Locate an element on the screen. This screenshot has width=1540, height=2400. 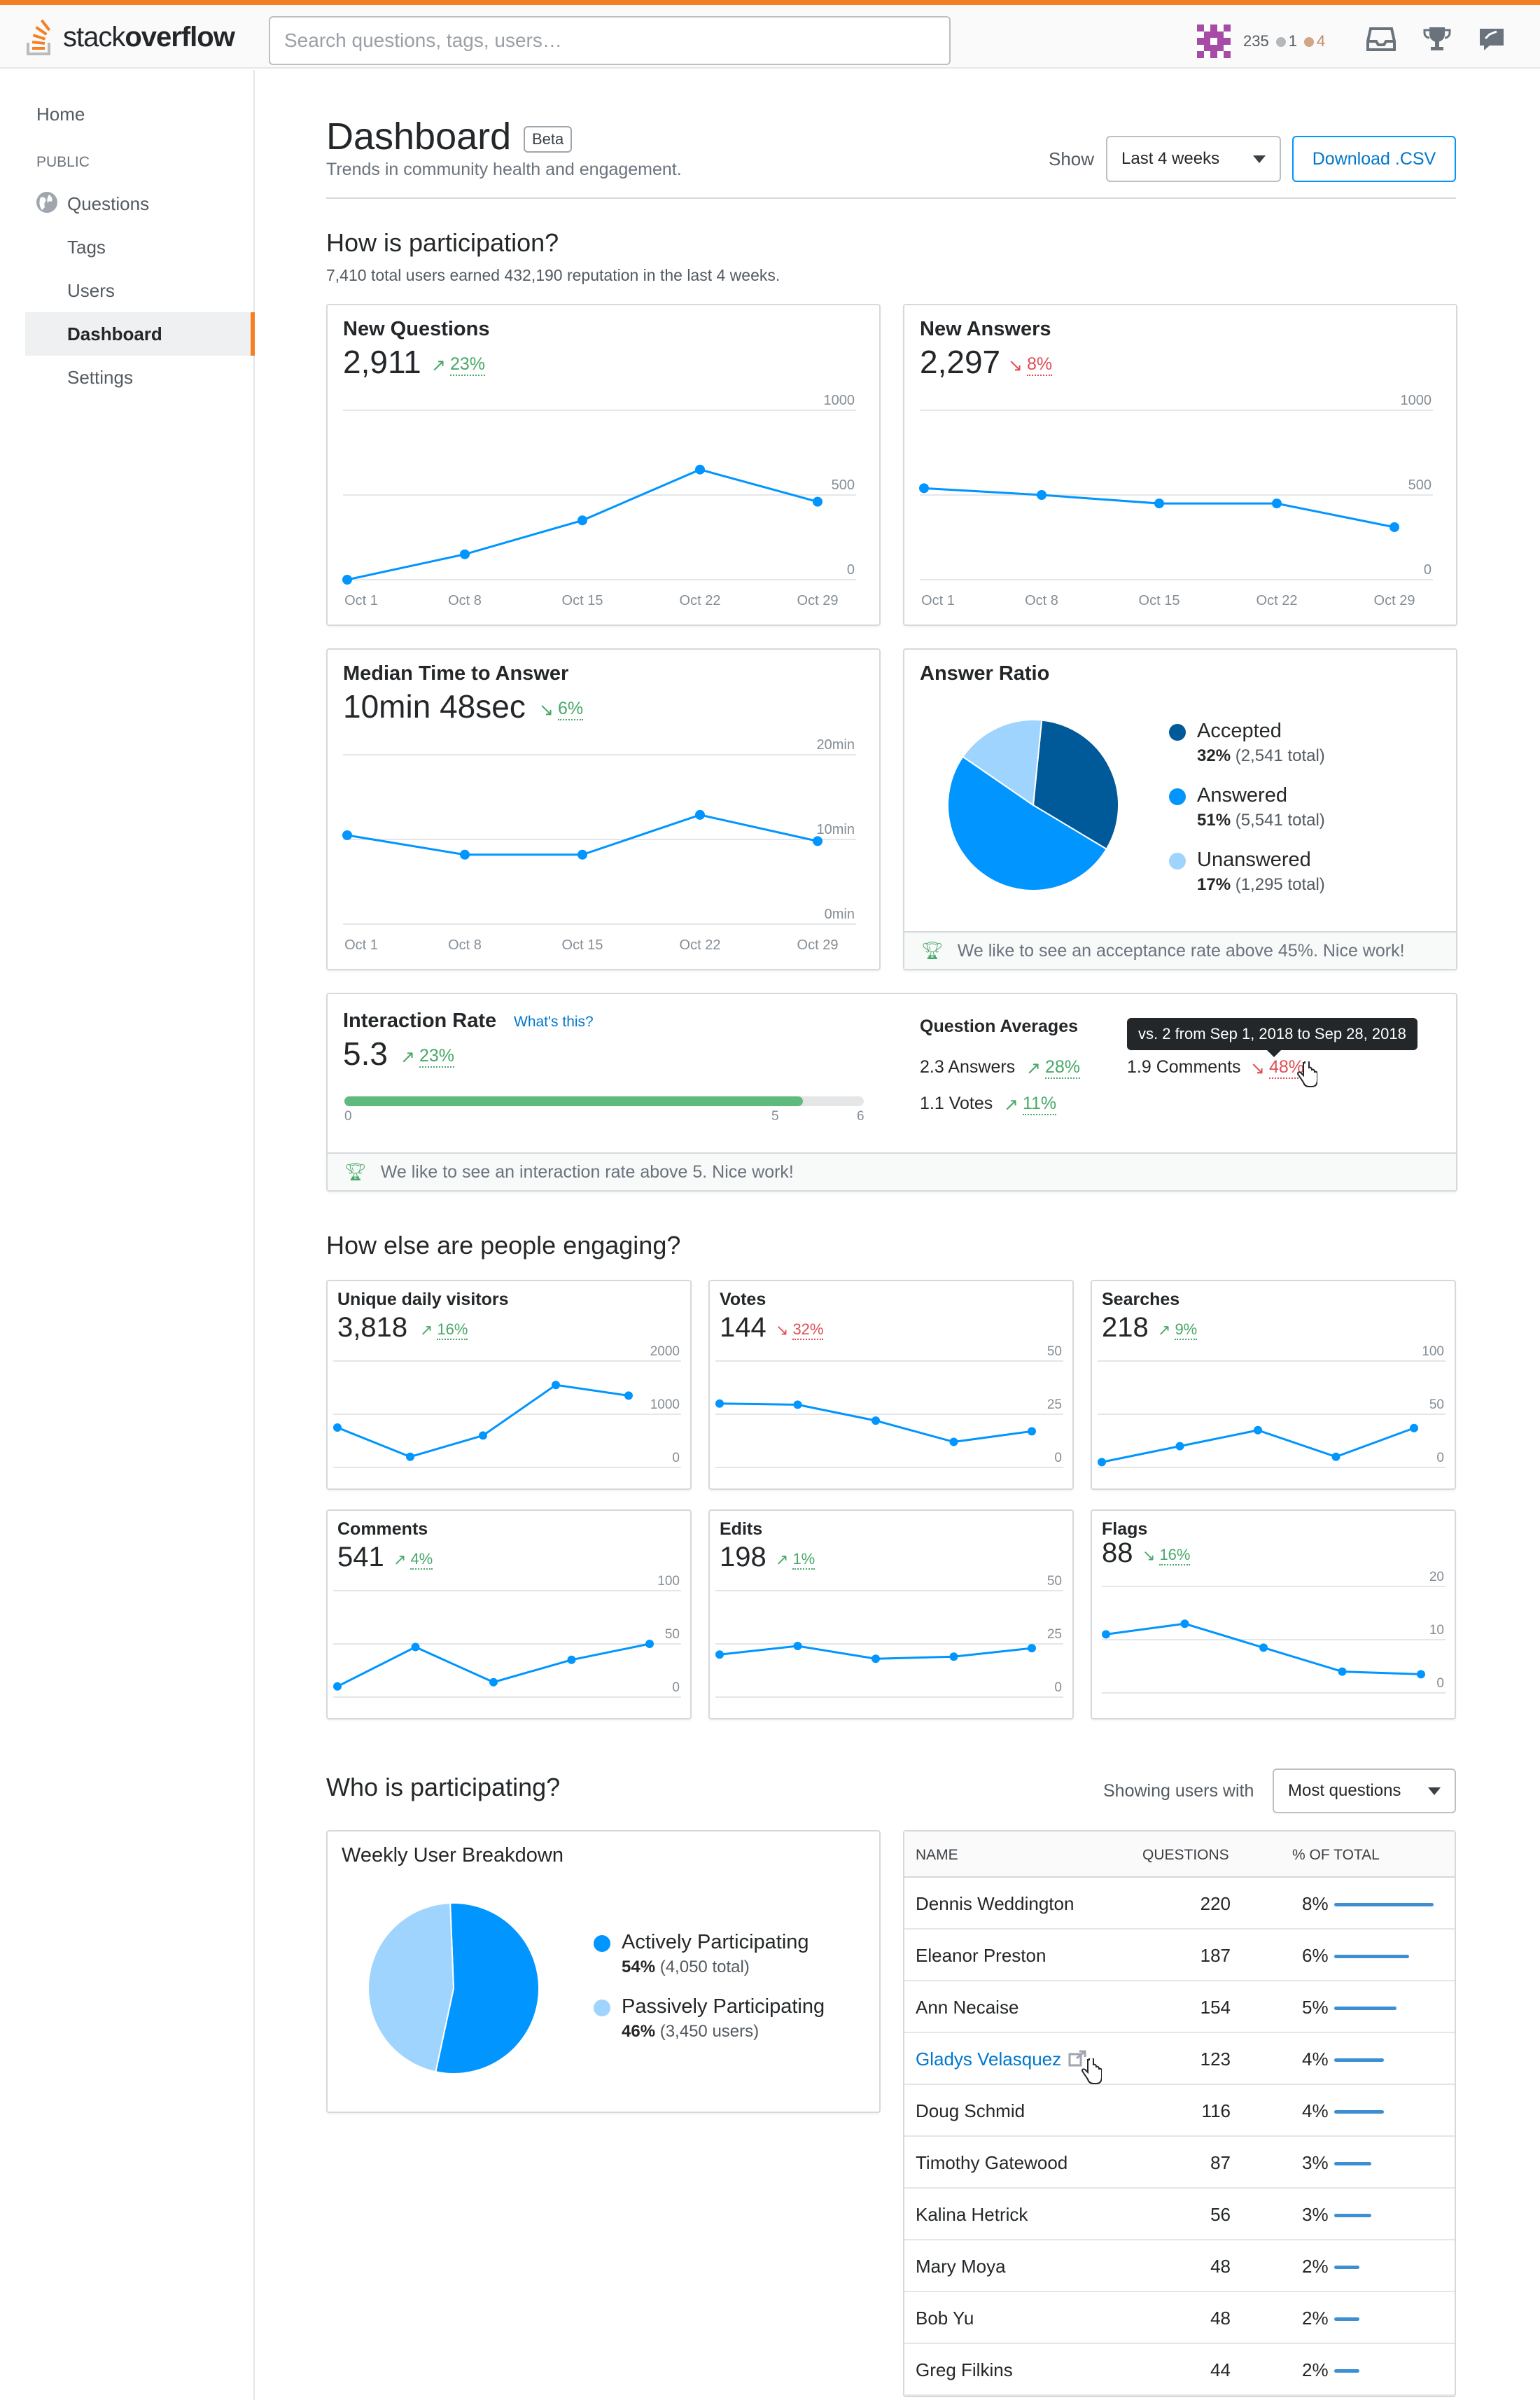
card-title: New Answers is located at coordinates (985, 329).